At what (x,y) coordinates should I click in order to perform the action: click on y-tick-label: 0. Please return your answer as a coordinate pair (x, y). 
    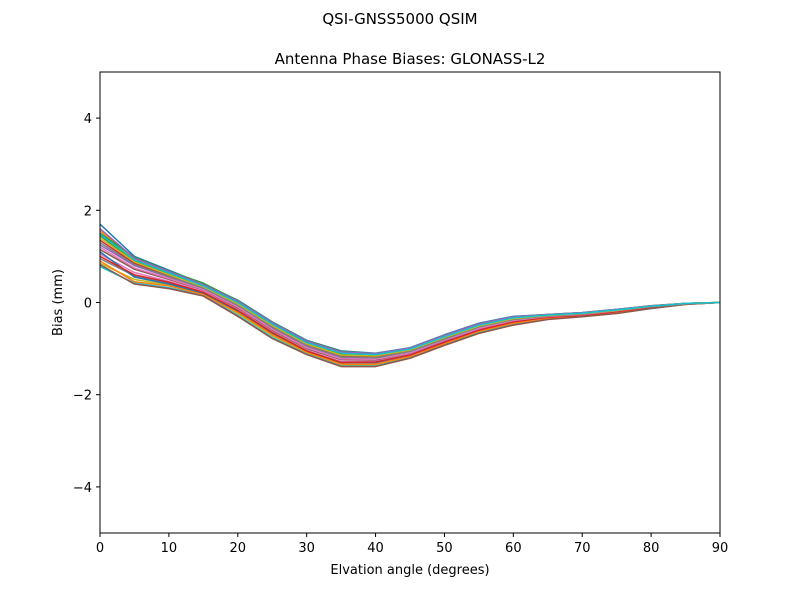
    Looking at the image, I should click on (88, 304).